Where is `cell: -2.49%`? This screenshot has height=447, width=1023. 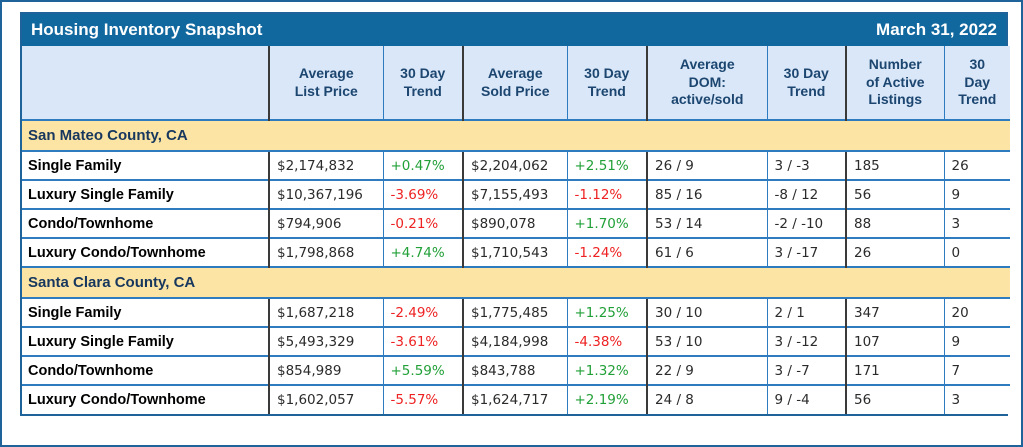
cell: -2.49% is located at coordinates (422, 312).